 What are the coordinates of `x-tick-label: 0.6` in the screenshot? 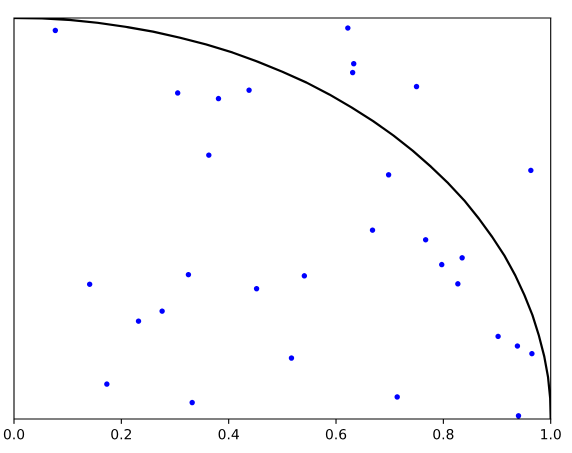 It's located at (336, 434).